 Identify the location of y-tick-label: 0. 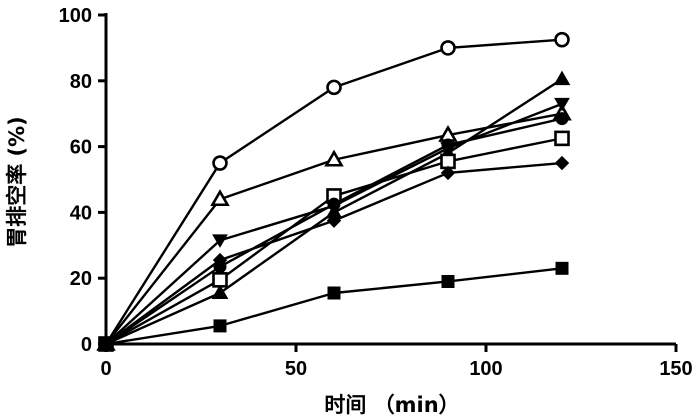
(86, 345).